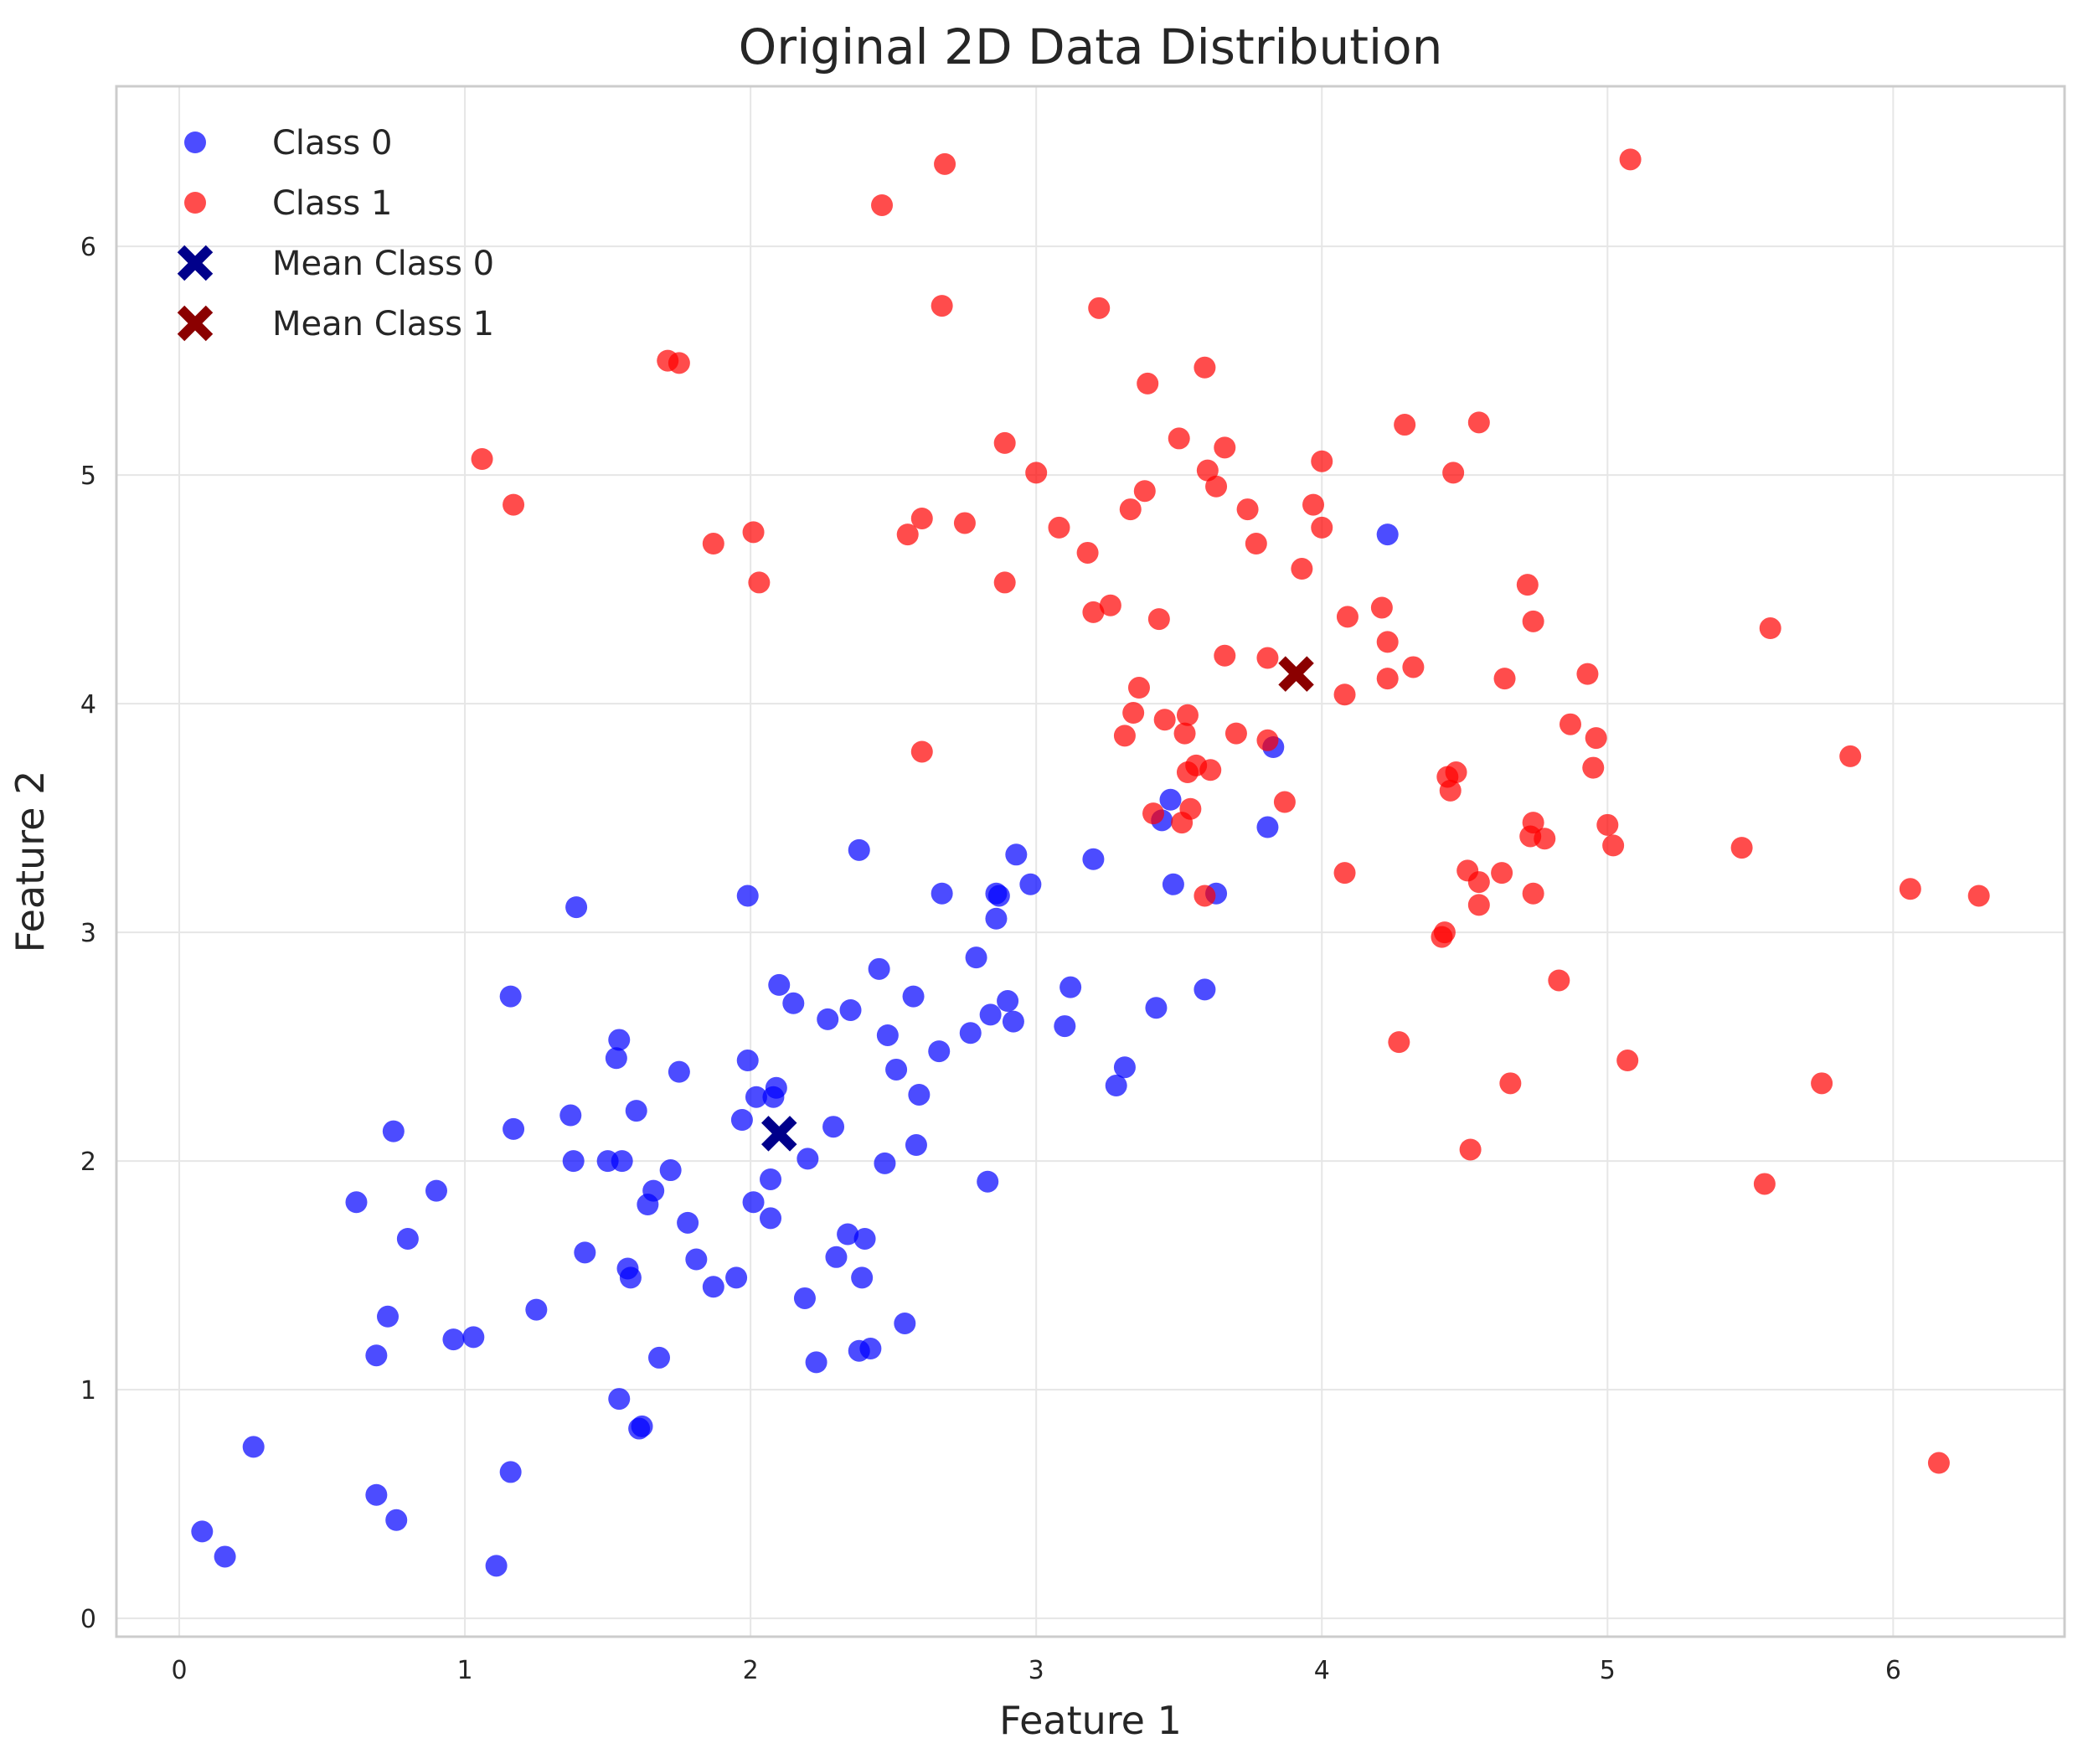  I want to click on legend-label: Class 0, so click(332, 143).